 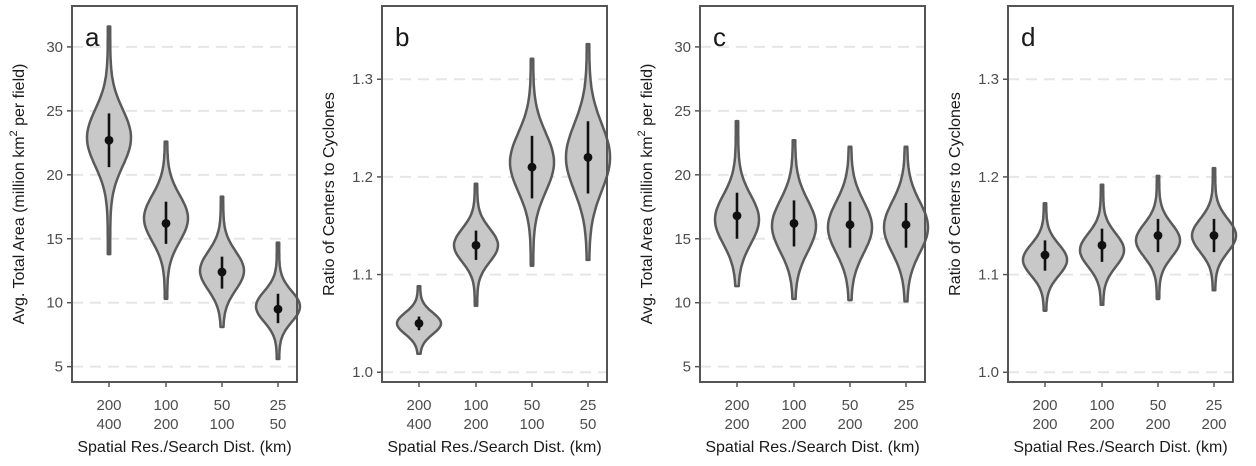 What do you see at coordinates (402, 37) in the screenshot?
I see `panel-letter: b` at bounding box center [402, 37].